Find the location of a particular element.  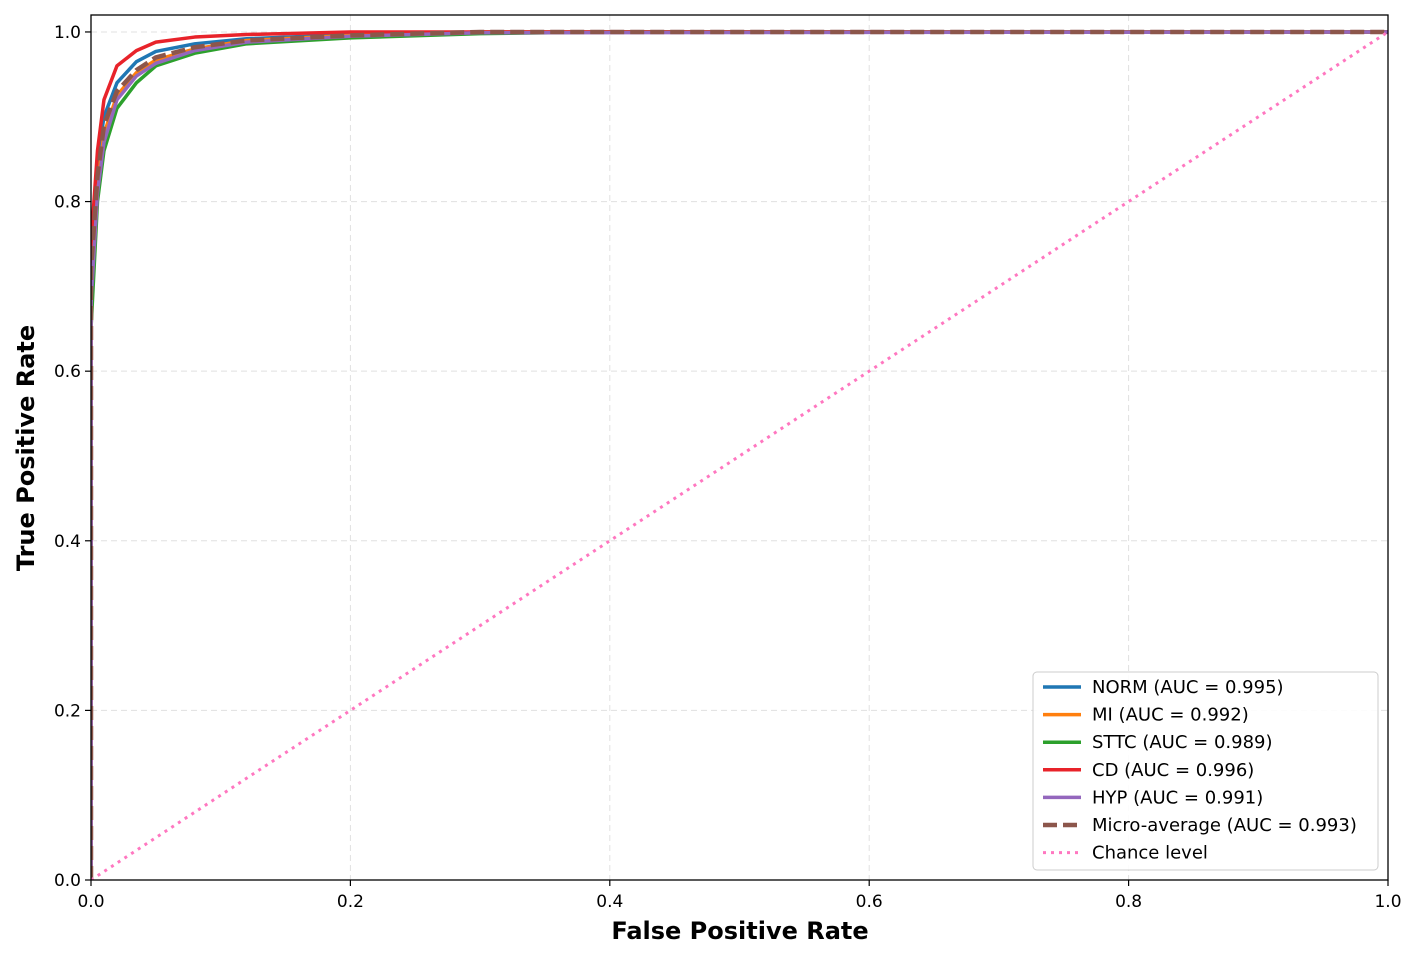

legend-label: Micro-average (AUC = 0.993) is located at coordinates (1224, 825).